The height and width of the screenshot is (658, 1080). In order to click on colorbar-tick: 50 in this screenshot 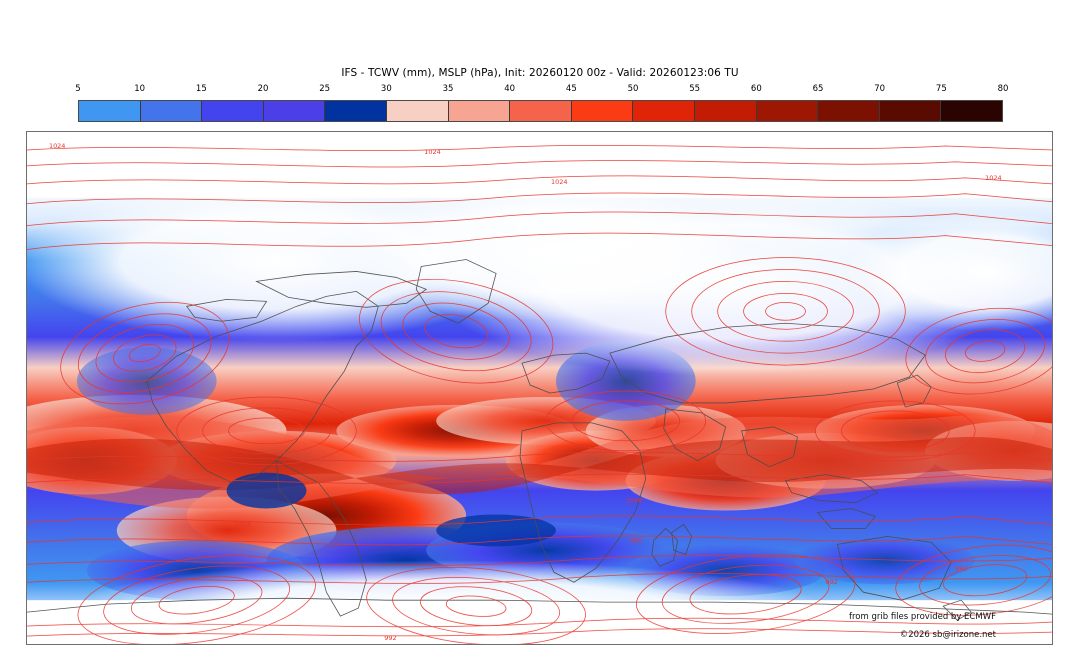, I will do `click(633, 89)`.